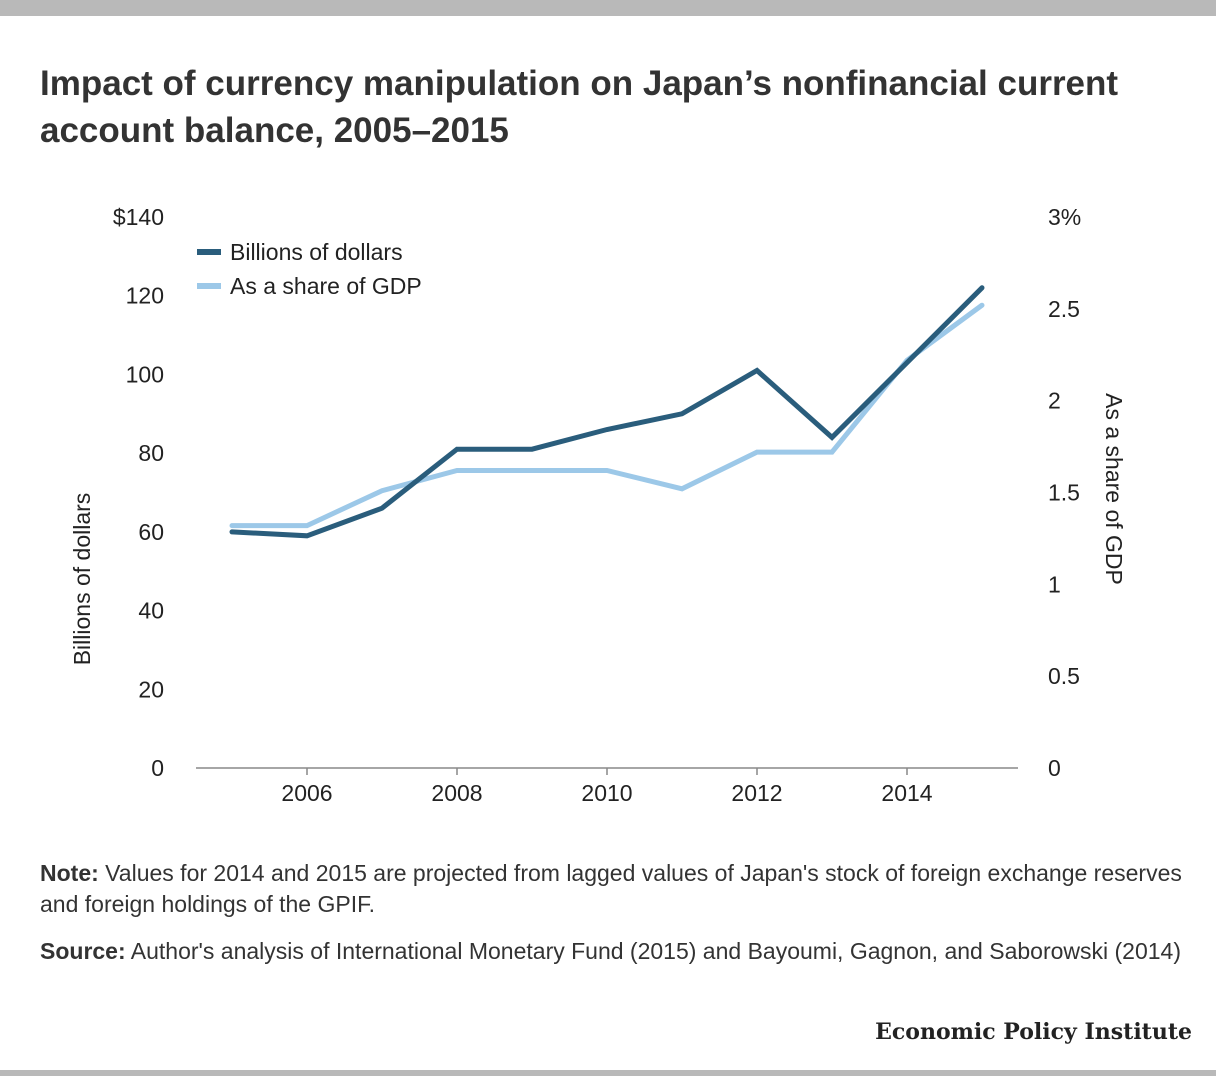 The width and height of the screenshot is (1216, 1076). What do you see at coordinates (157, 768) in the screenshot?
I see `left-tick-label: 0` at bounding box center [157, 768].